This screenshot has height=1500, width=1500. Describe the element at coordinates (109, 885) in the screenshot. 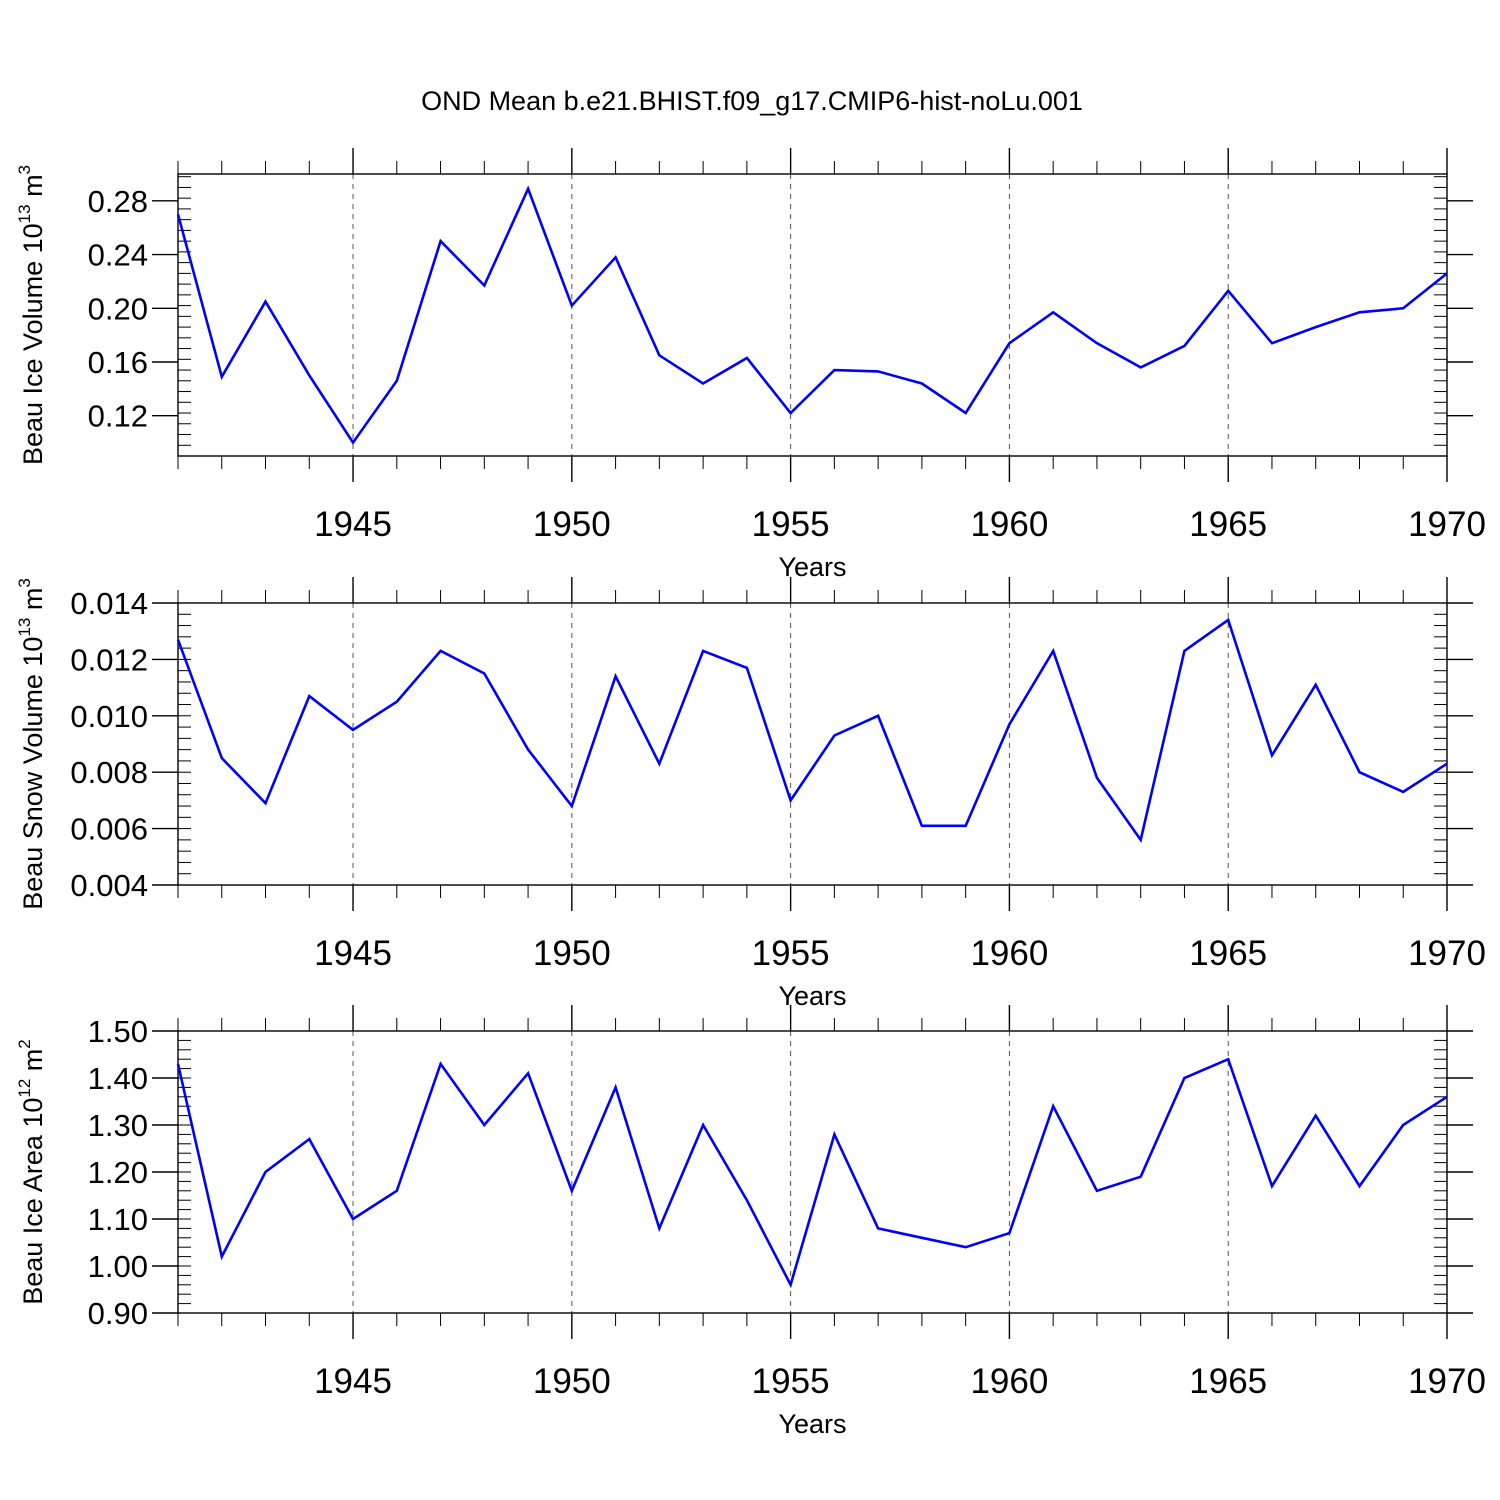

I see `y-tick-label: 0.004` at that location.